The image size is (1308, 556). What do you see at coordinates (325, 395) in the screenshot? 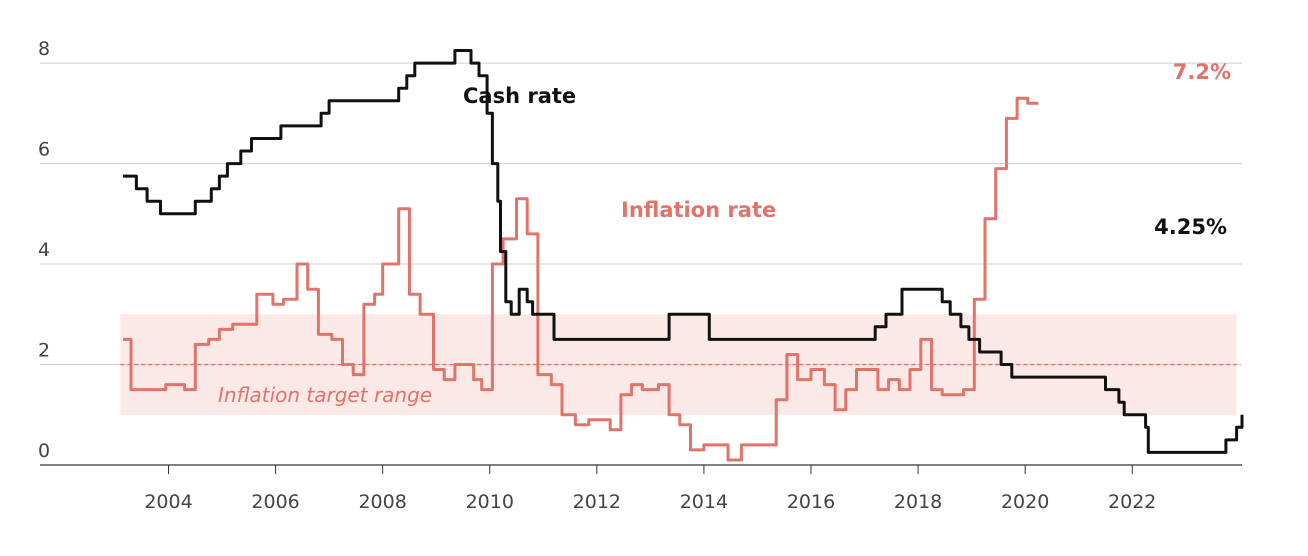
I see `target-range-label: Inflation target range` at bounding box center [325, 395].